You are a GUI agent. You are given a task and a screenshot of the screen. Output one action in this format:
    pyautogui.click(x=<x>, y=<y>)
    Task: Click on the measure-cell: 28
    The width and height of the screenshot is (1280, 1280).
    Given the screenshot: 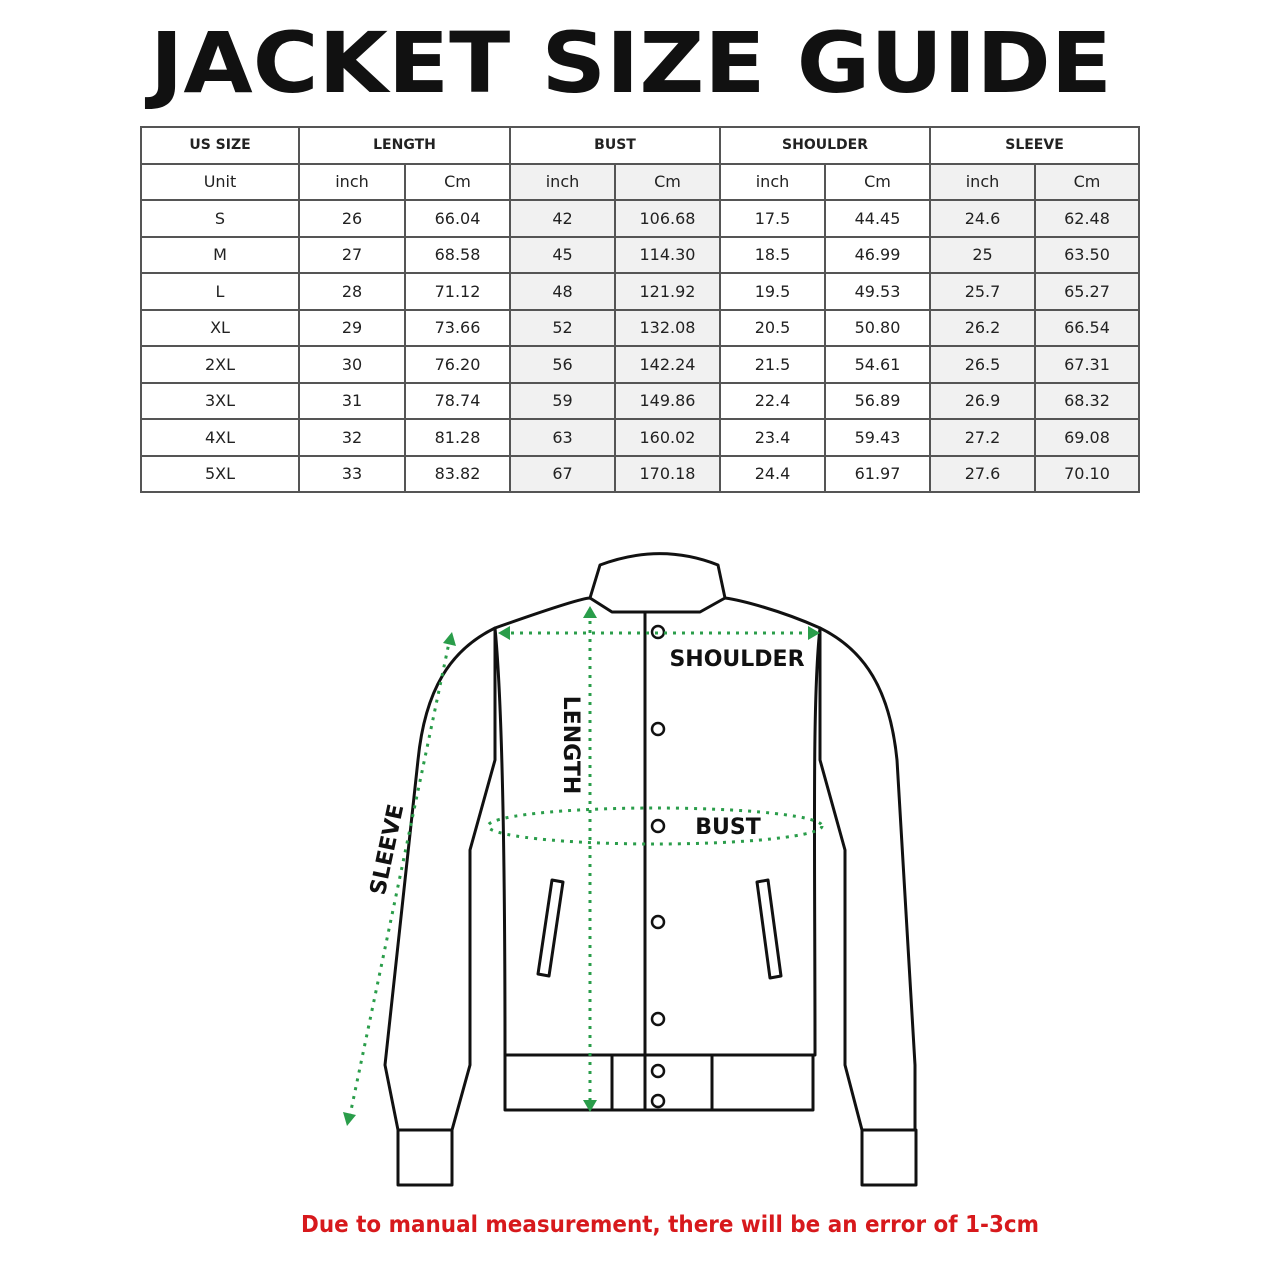 What is the action you would take?
    pyautogui.click(x=352, y=291)
    